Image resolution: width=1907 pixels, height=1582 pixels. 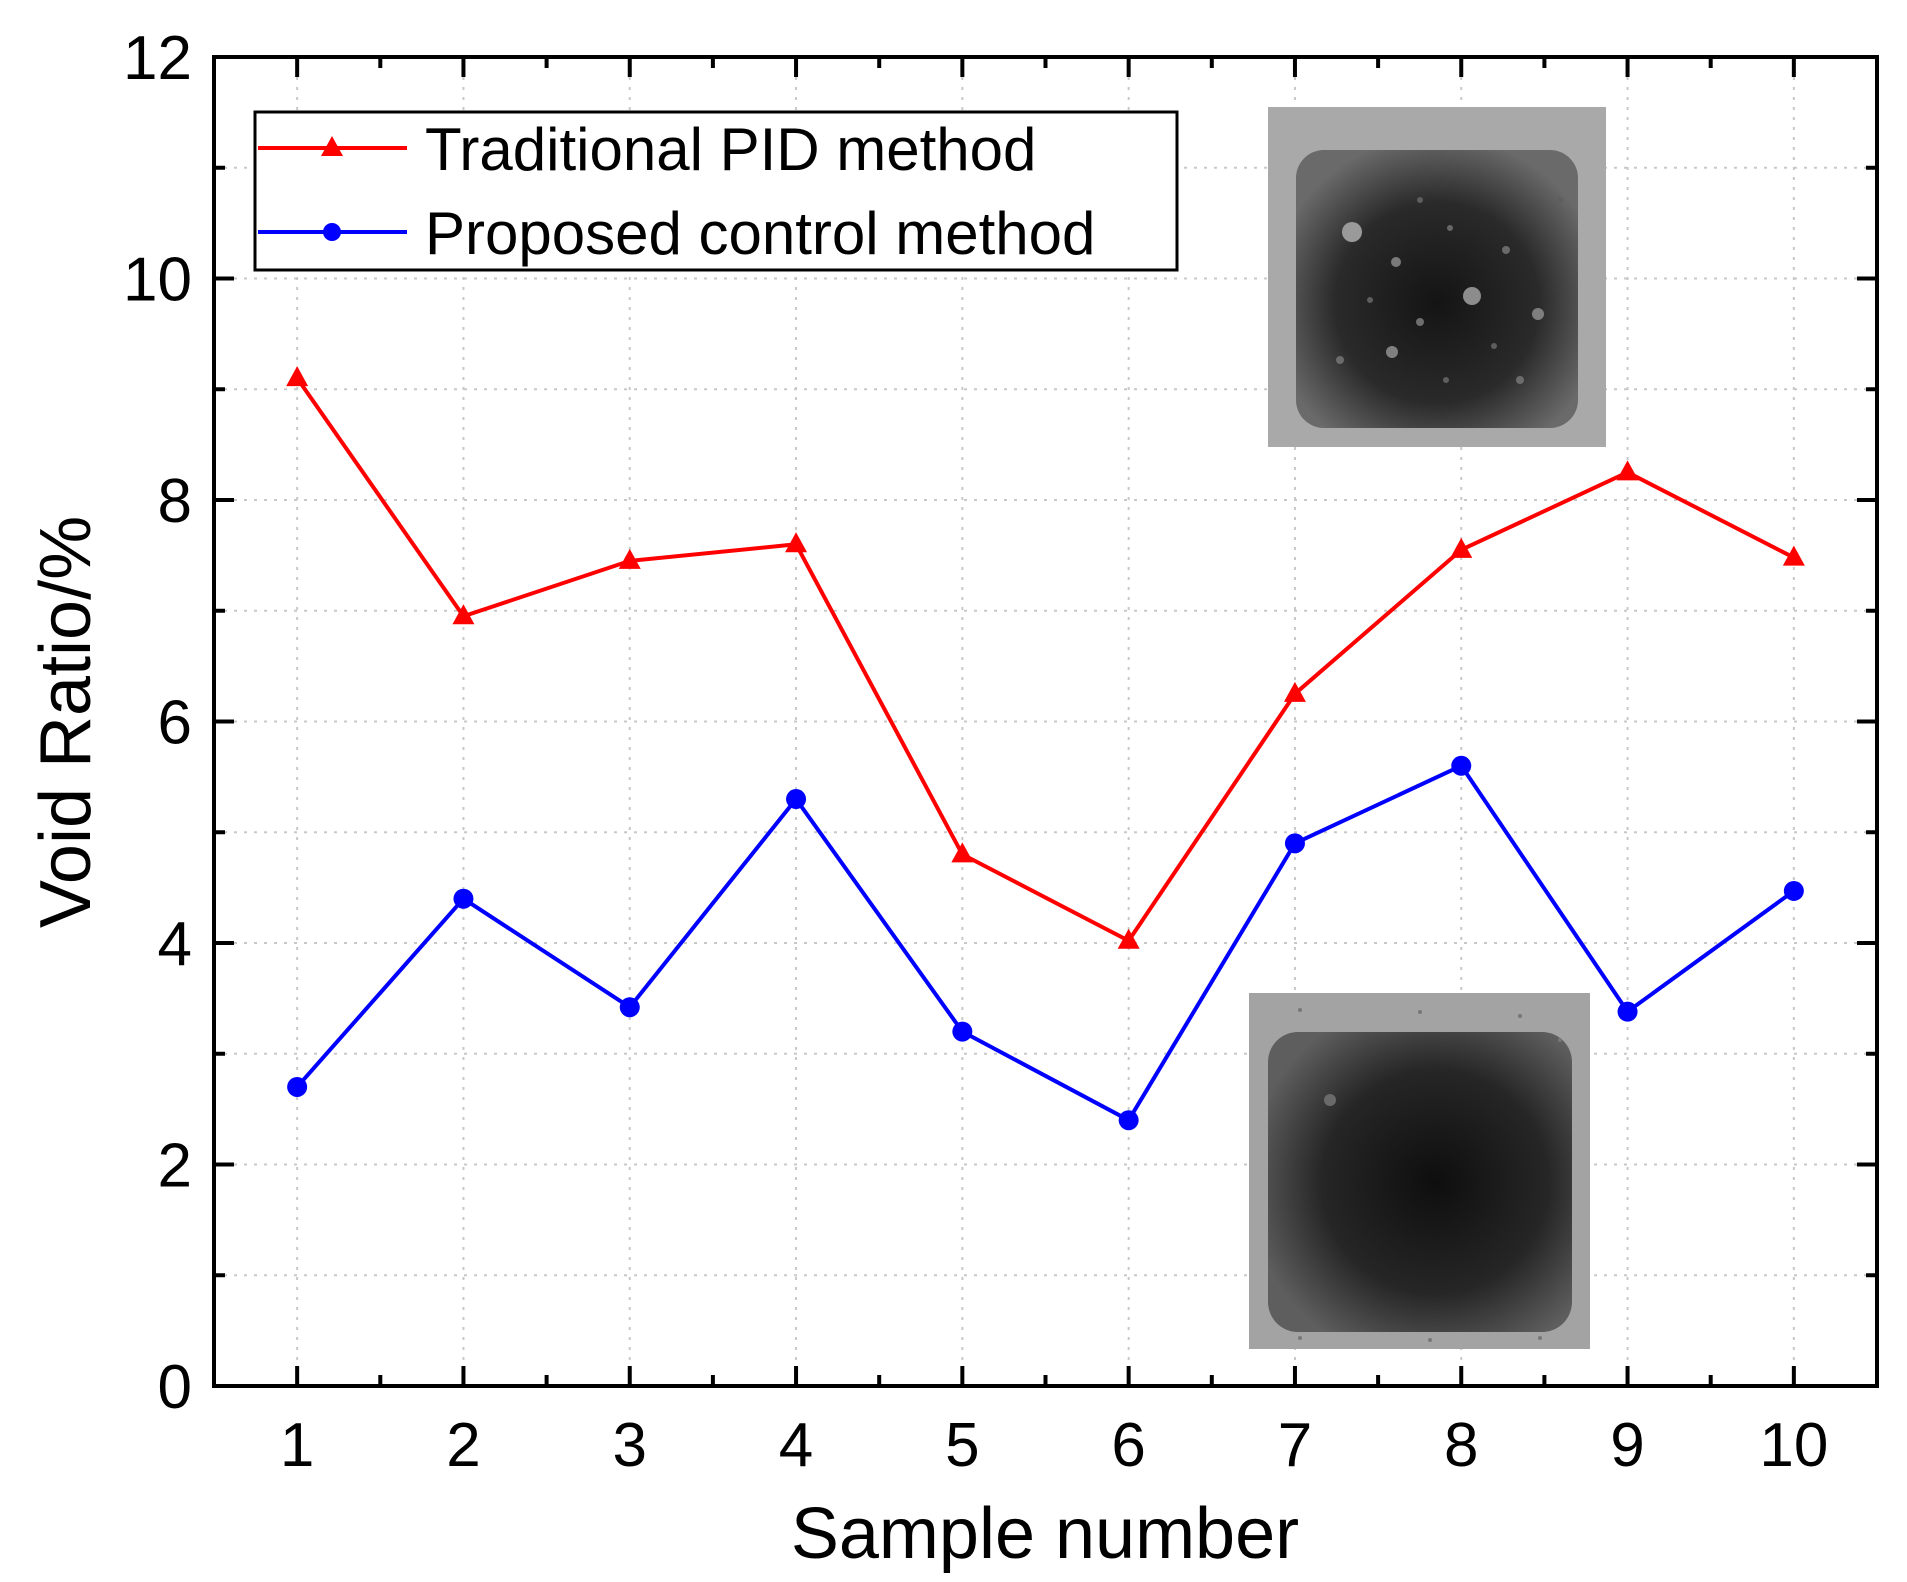 I want to click on x-tick-label: 6, so click(x=1128, y=1445).